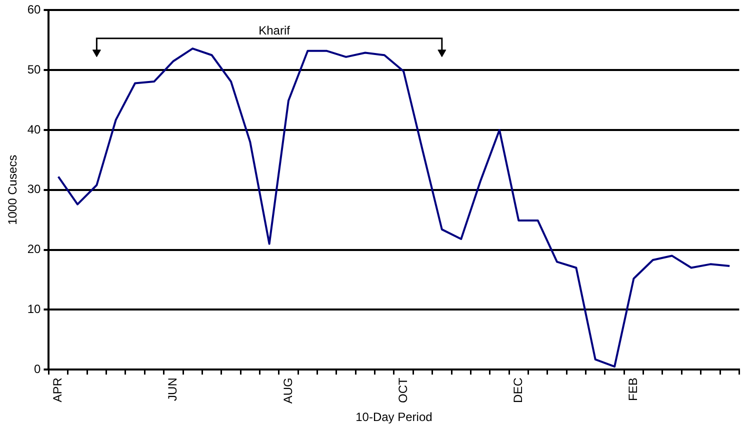  I want to click on y-tick-label: 0, so click(38, 369).